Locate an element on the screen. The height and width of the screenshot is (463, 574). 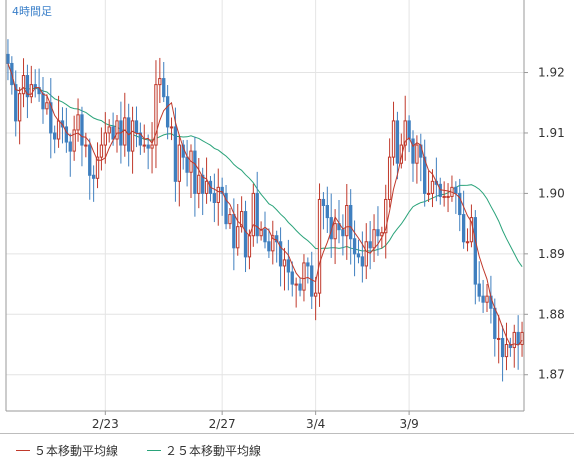
x-tick-label: 3/9 is located at coordinates (408, 424).